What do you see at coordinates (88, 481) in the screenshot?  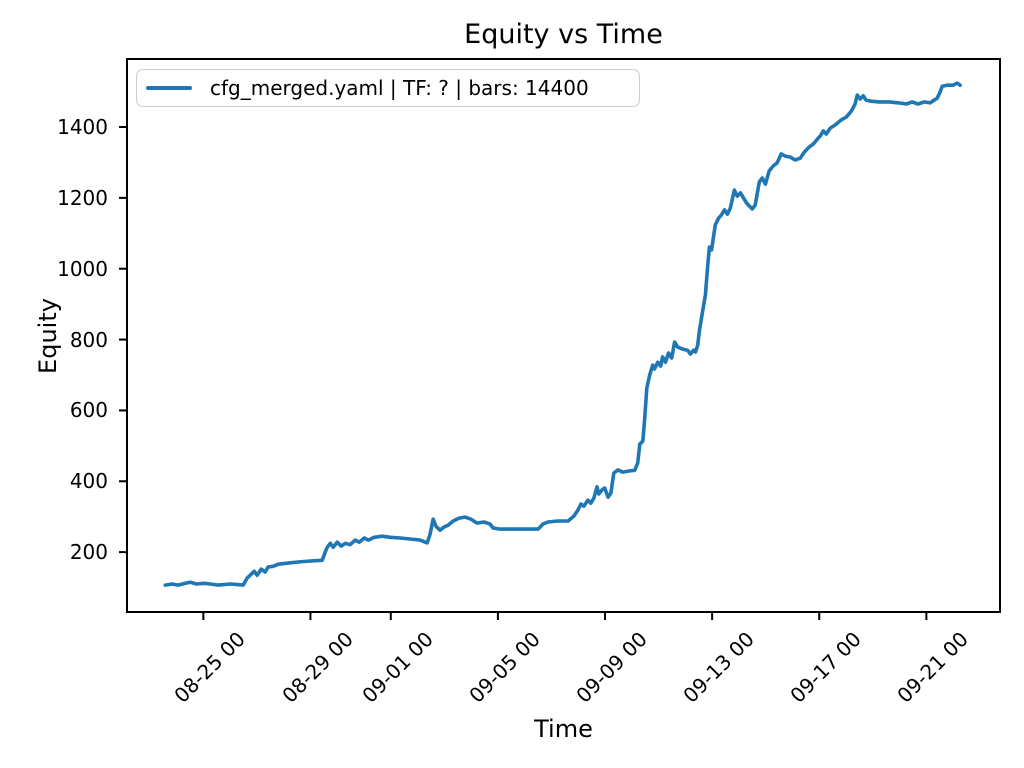 I see `y-tick-label: 400` at bounding box center [88, 481].